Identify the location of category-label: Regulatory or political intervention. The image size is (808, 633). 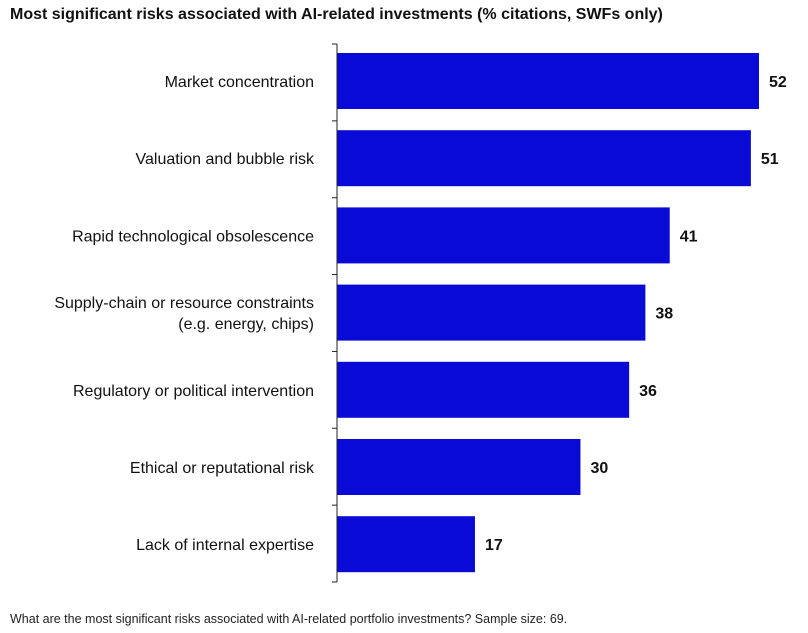
(193, 391).